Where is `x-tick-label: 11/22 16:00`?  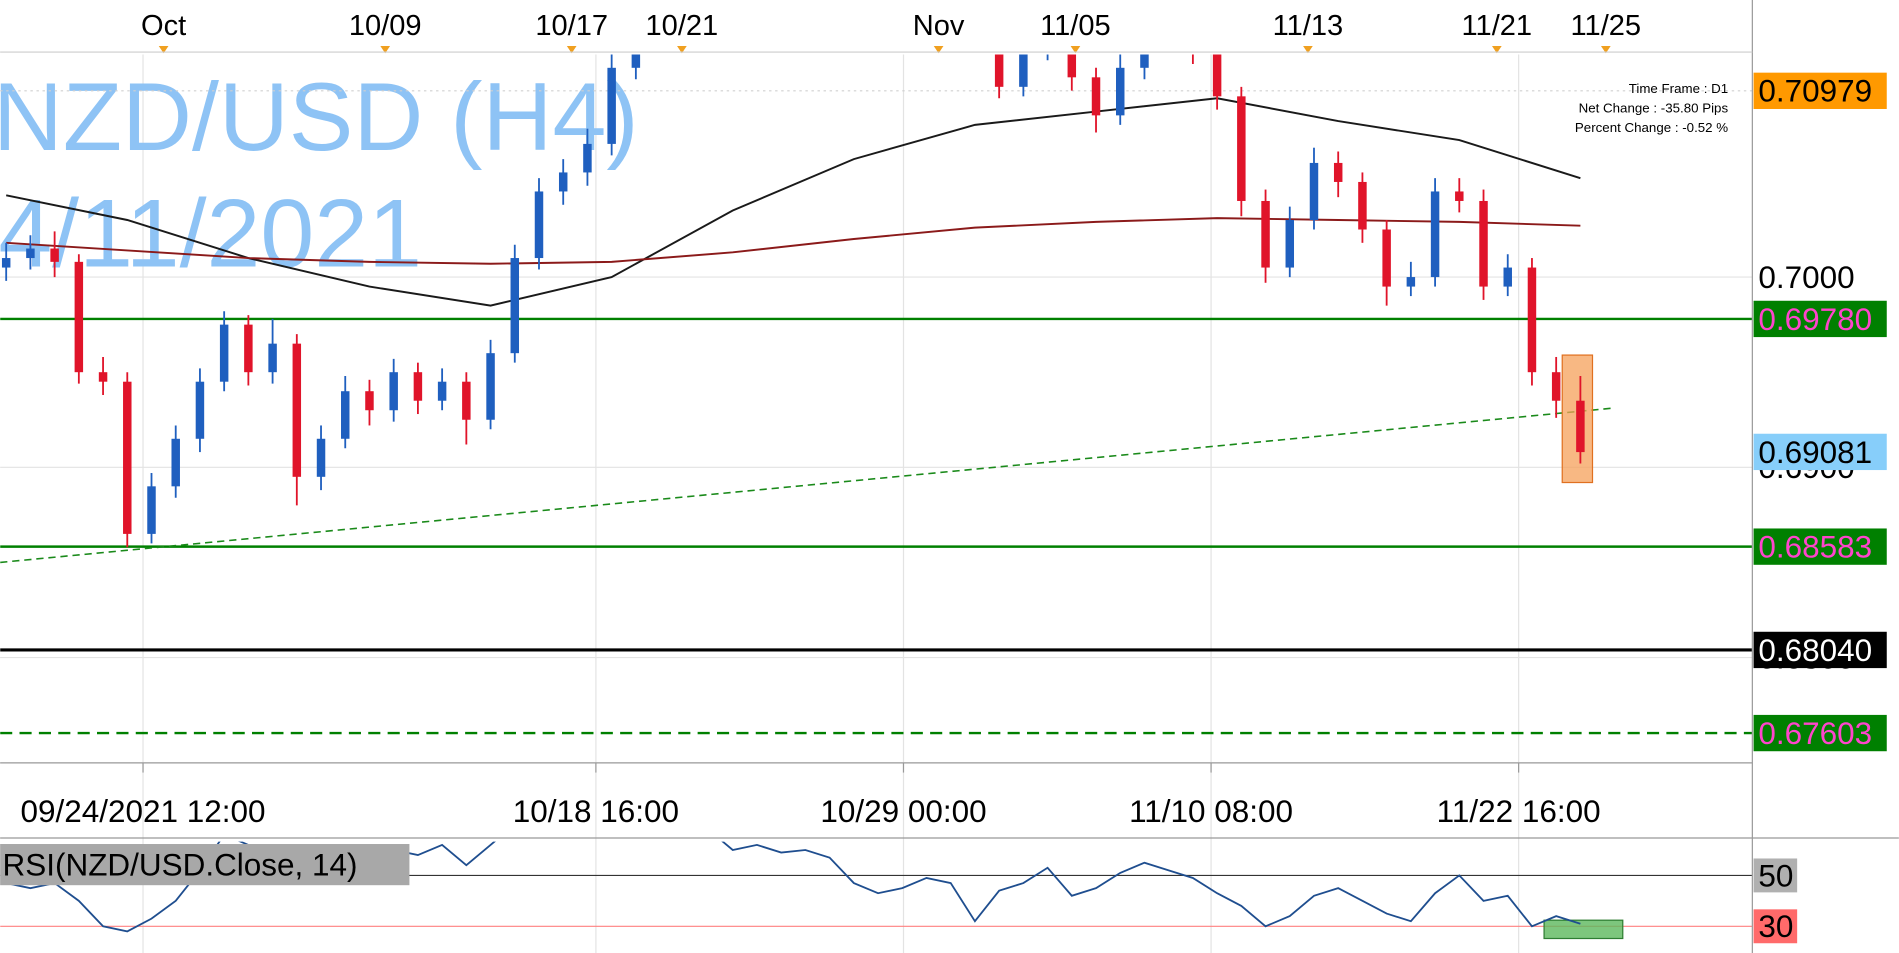 x-tick-label: 11/22 16:00 is located at coordinates (1519, 811).